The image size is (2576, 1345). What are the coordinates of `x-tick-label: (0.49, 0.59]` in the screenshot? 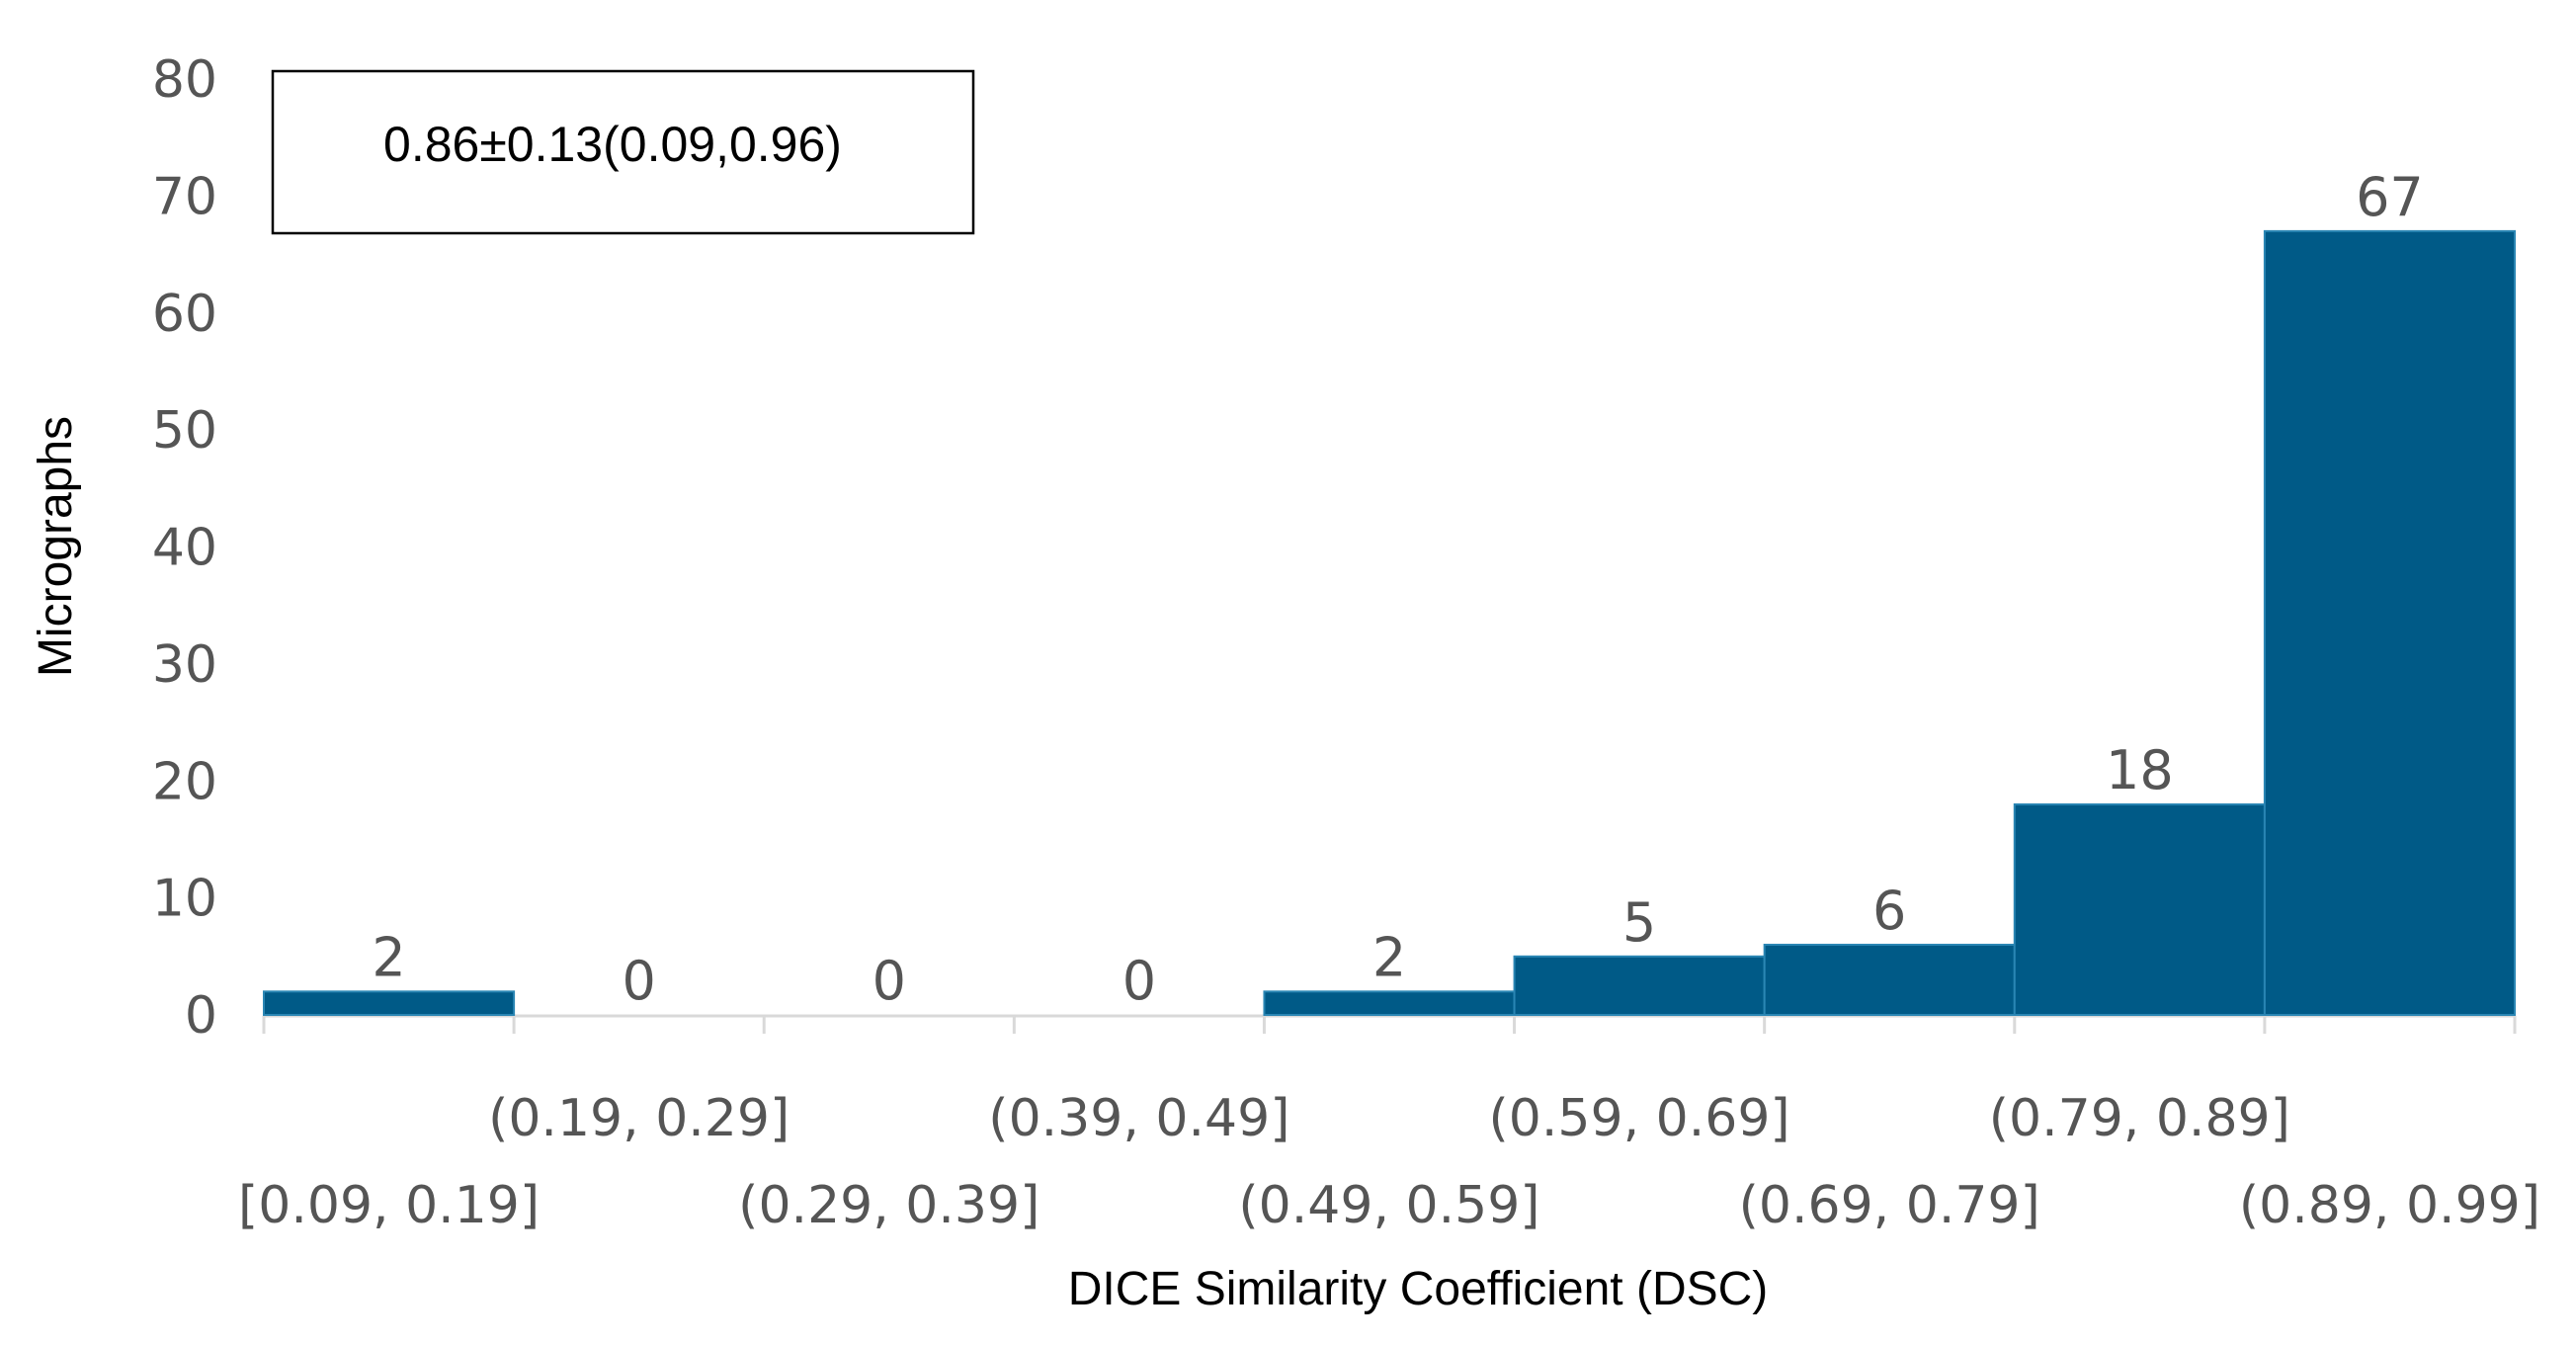 It's located at (1388, 1205).